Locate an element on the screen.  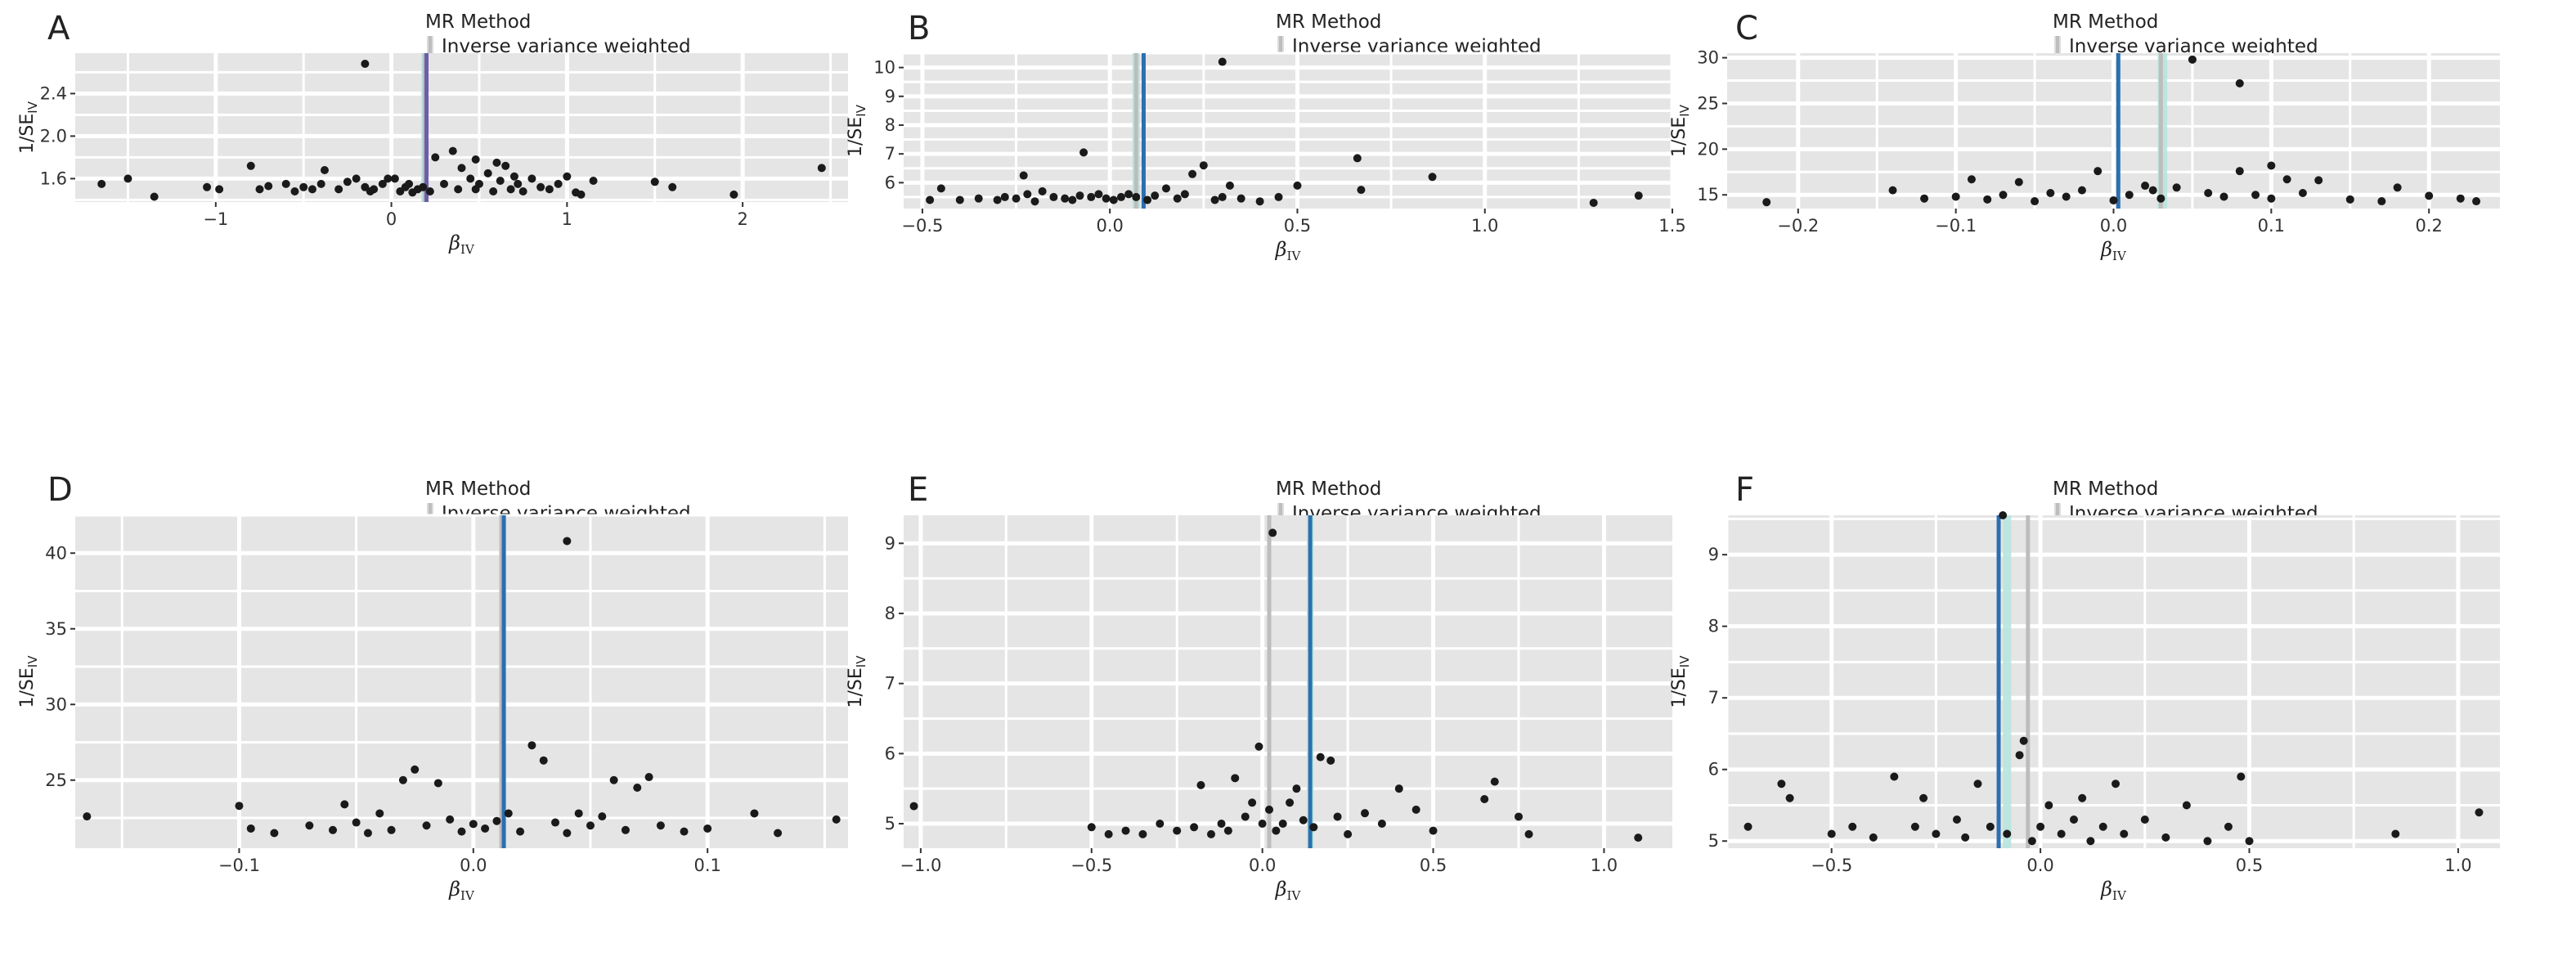
panel-letter-e: E is located at coordinates (918, 490).